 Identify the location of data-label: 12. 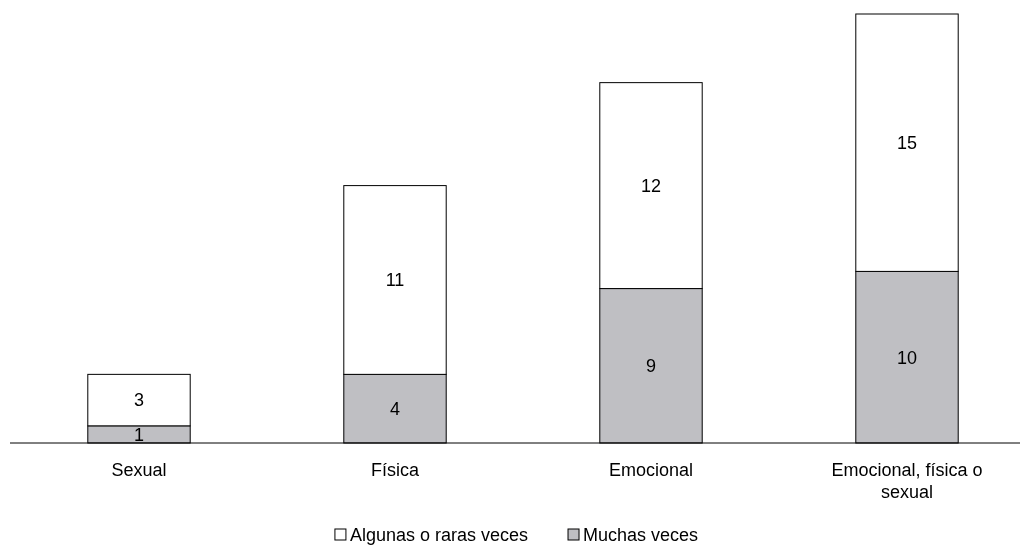
(651, 185).